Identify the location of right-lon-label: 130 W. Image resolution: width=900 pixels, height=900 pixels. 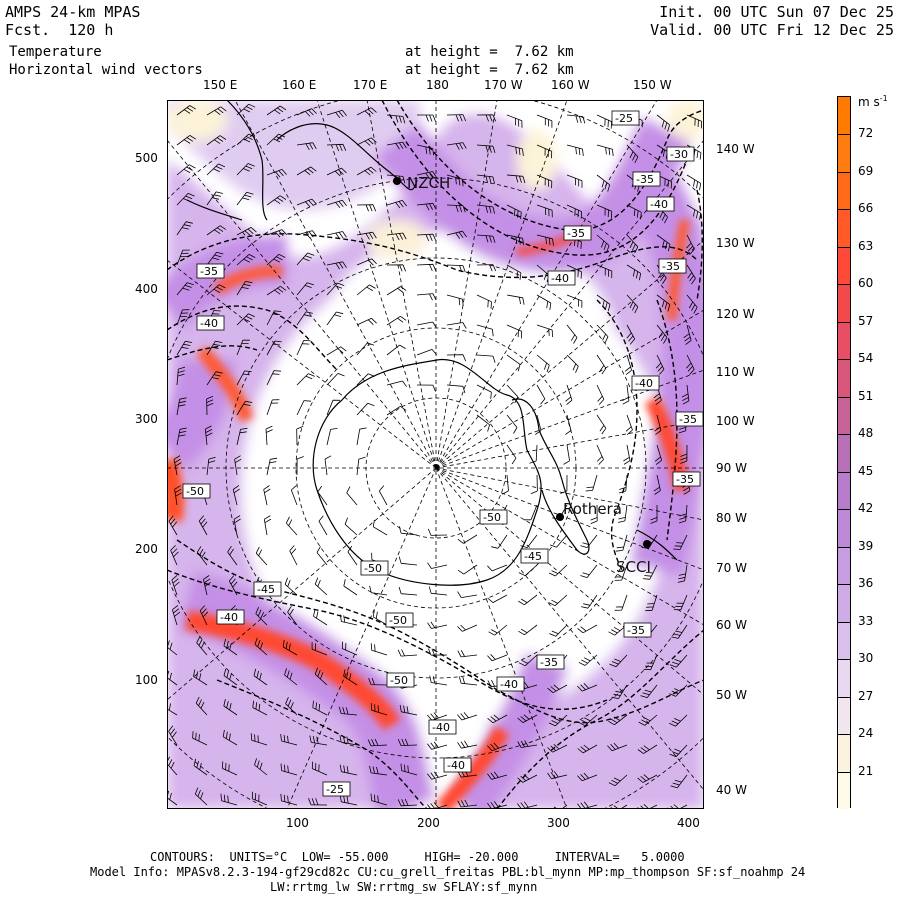
(735, 243).